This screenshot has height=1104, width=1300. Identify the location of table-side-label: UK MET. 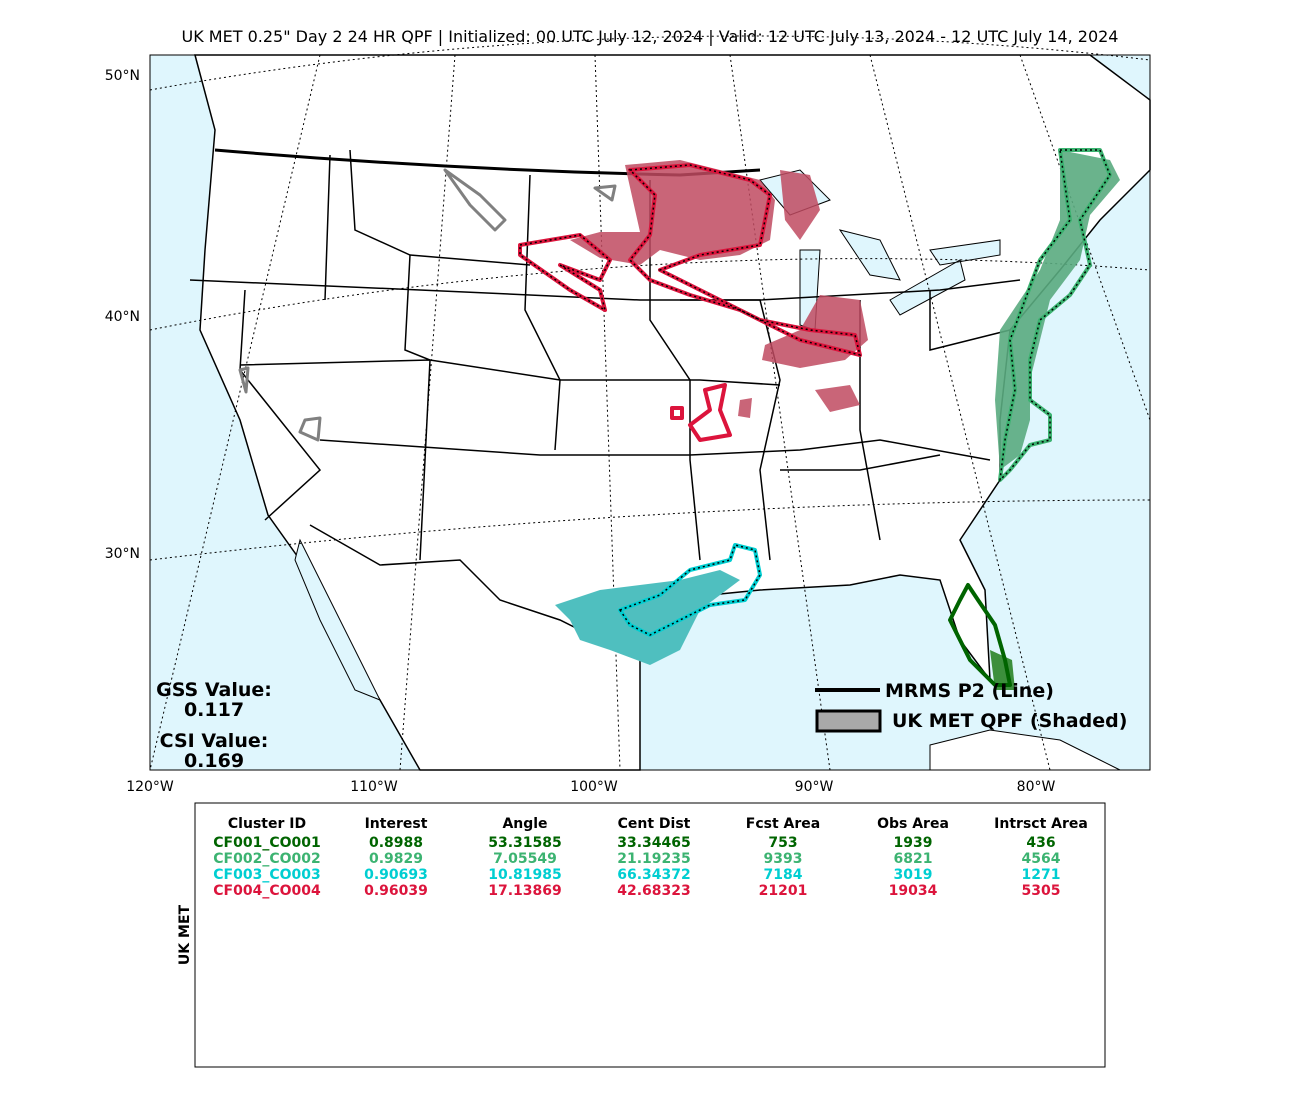
(185, 934).